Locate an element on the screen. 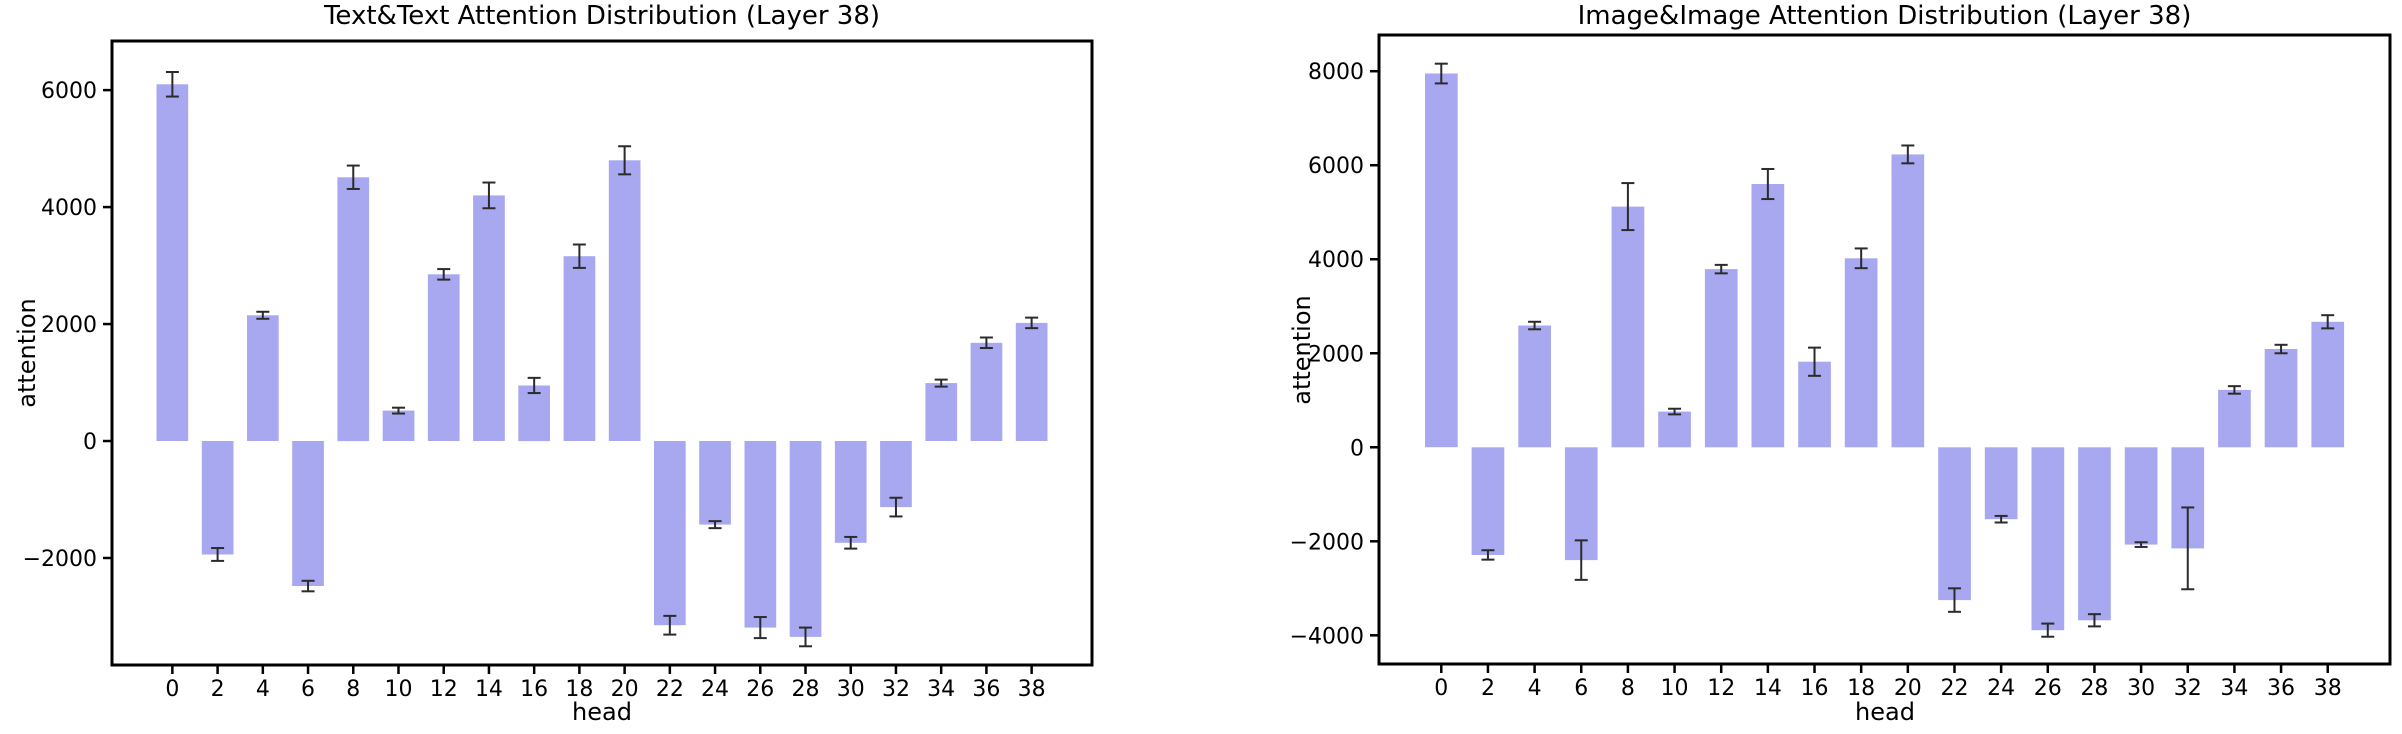  y-tick-label: −4000 is located at coordinates (1327, 636).